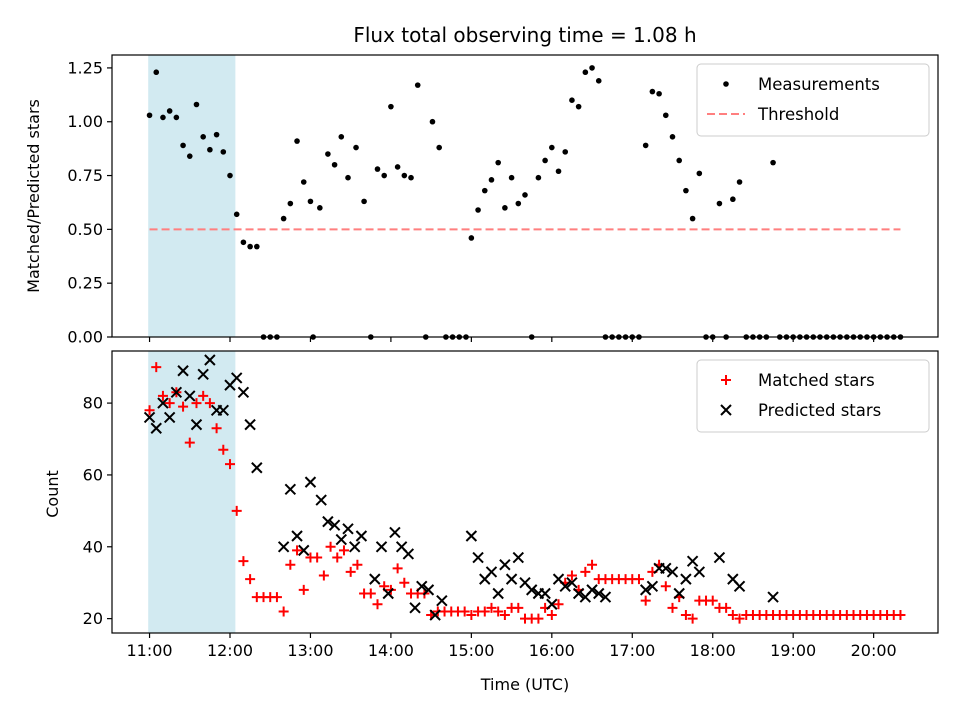  I want to click on legend-label: Threshold, so click(798, 114).